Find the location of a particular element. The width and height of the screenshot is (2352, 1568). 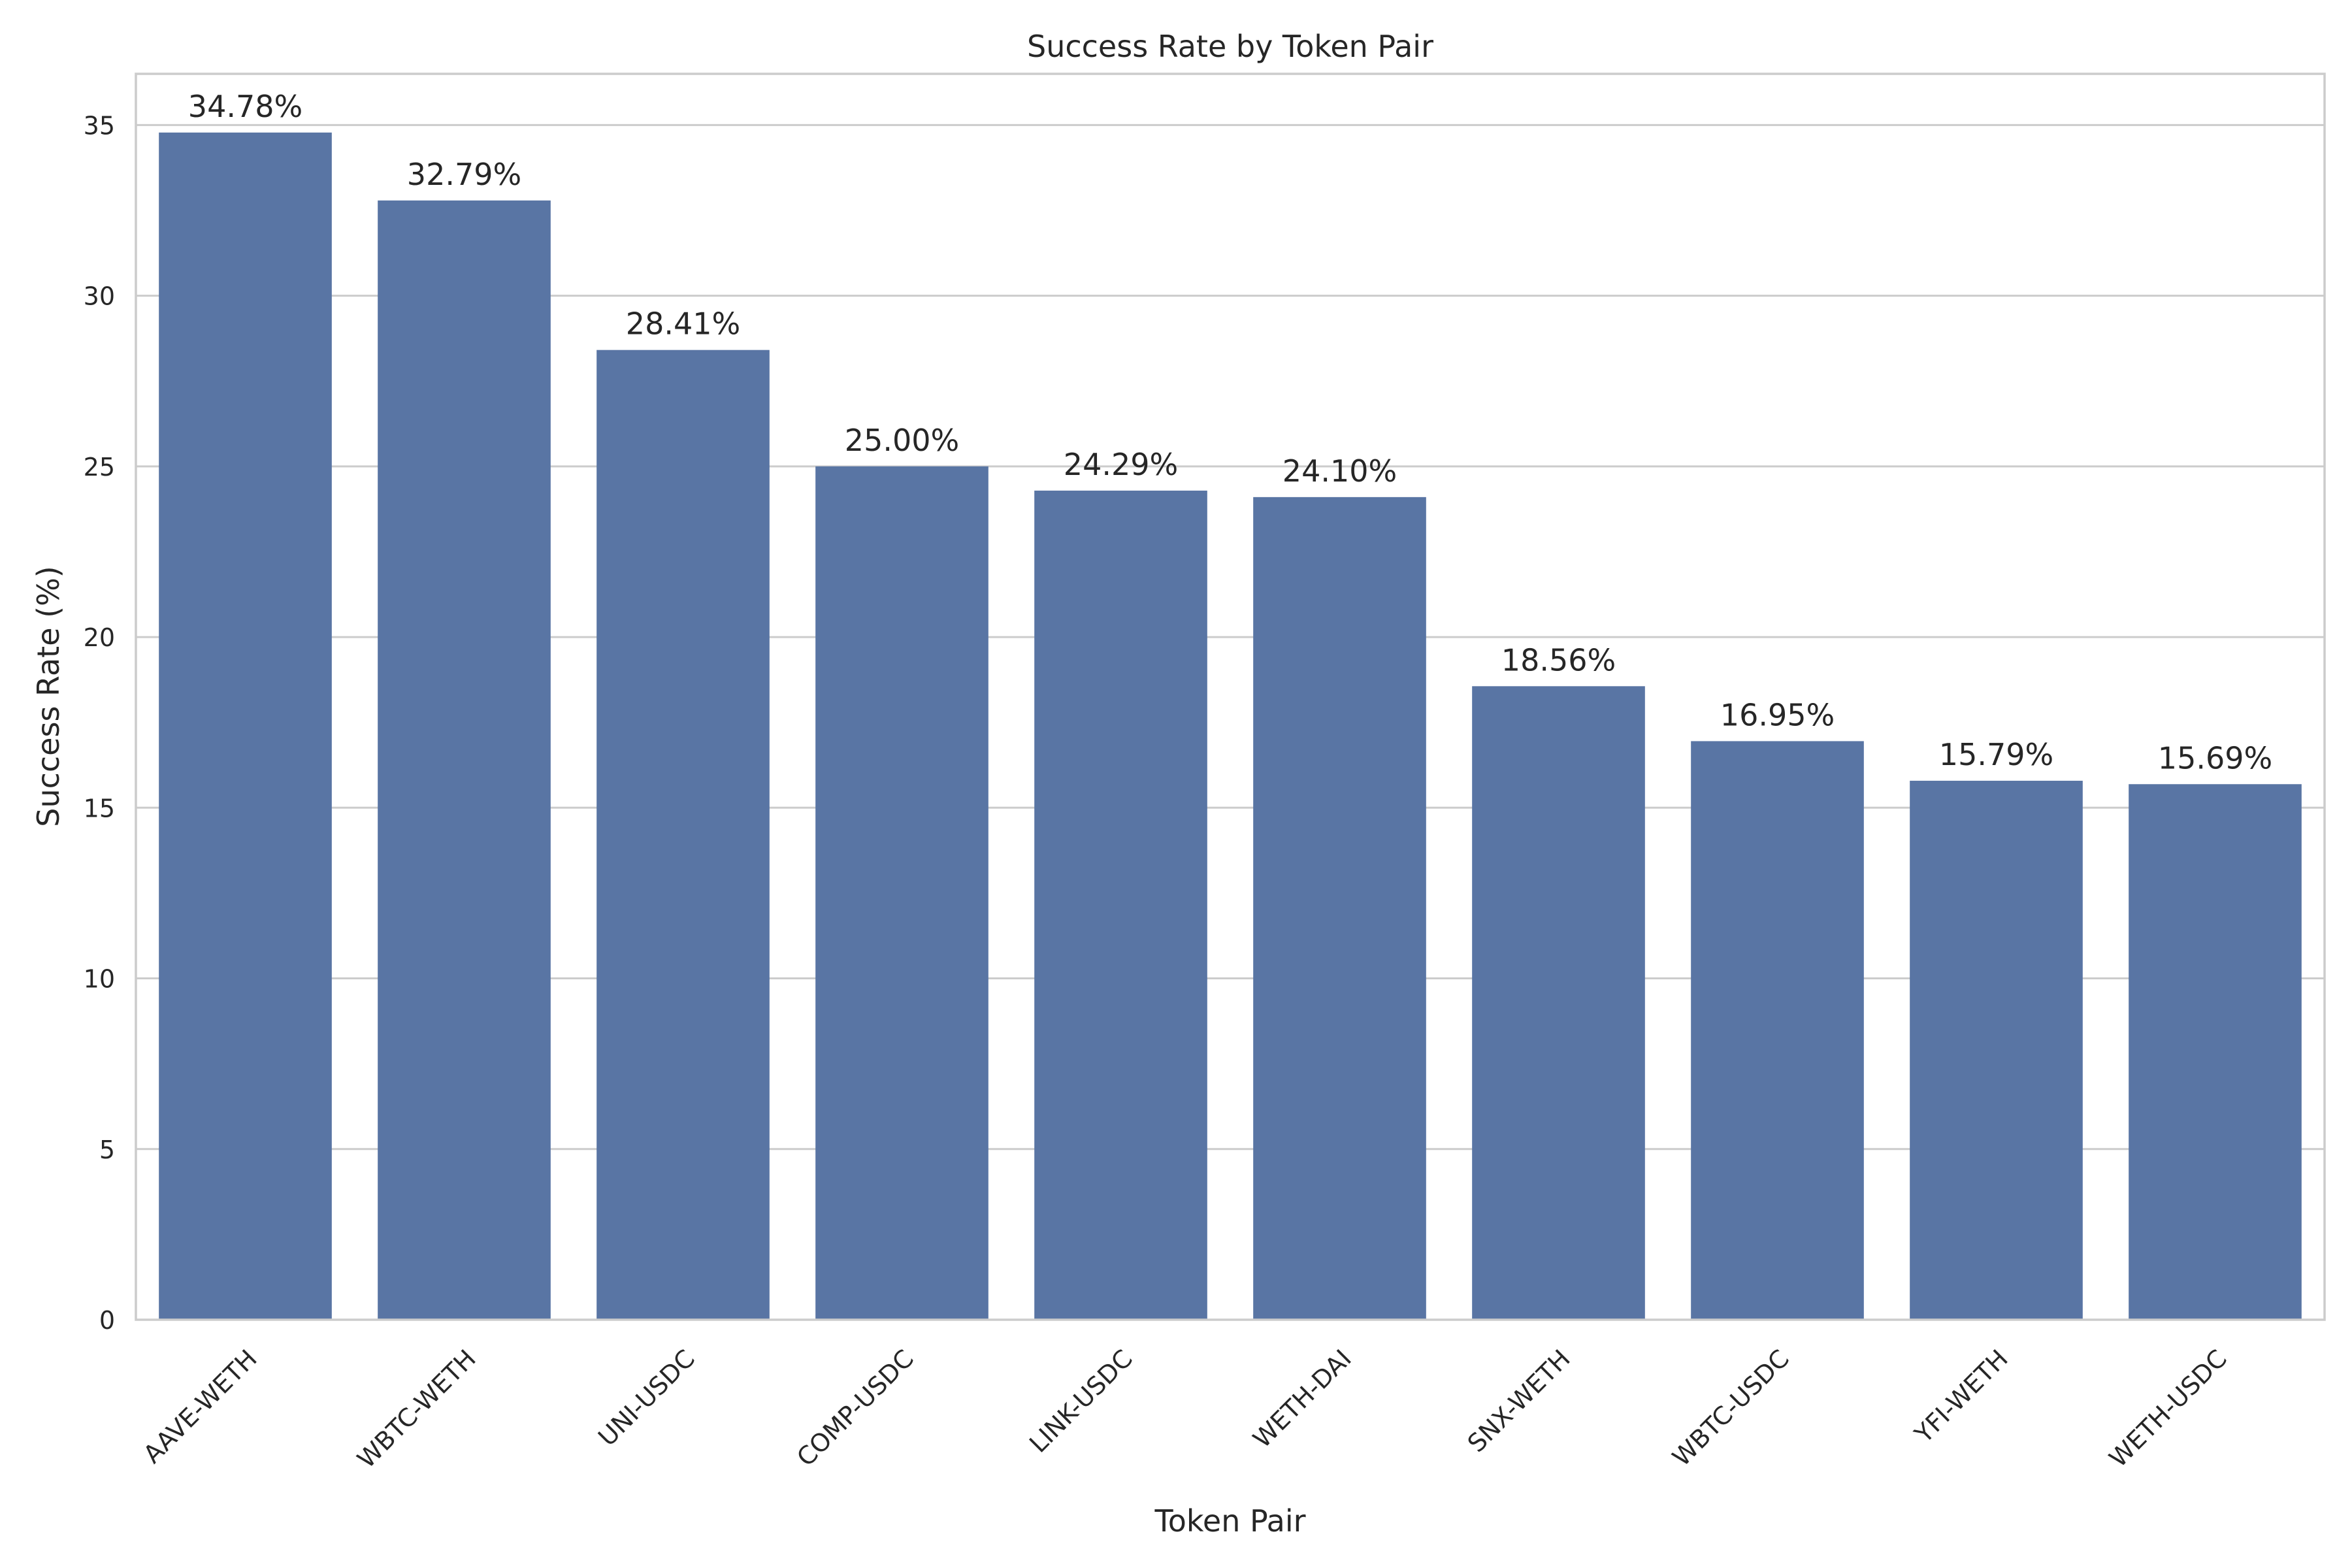

bar-wbtc-weth is located at coordinates (464, 760).